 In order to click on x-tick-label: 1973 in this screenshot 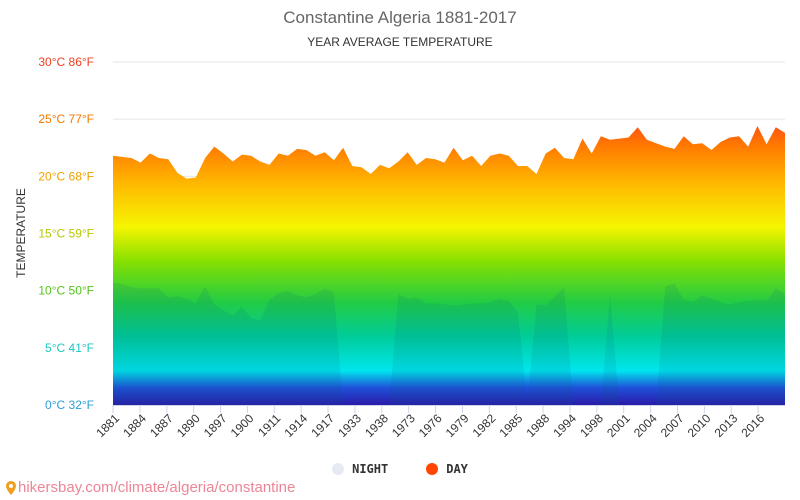, I will do `click(403, 425)`.